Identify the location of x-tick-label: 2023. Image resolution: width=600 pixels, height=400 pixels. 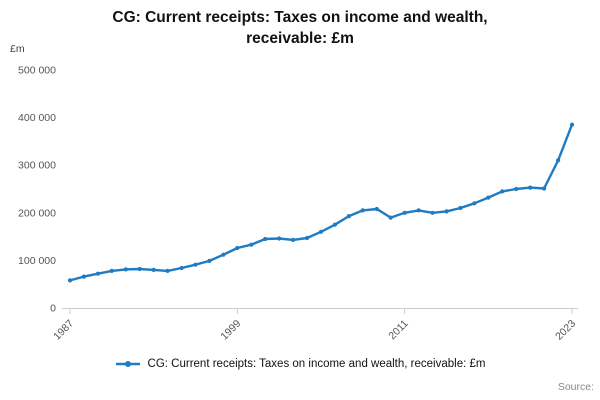
(565, 330).